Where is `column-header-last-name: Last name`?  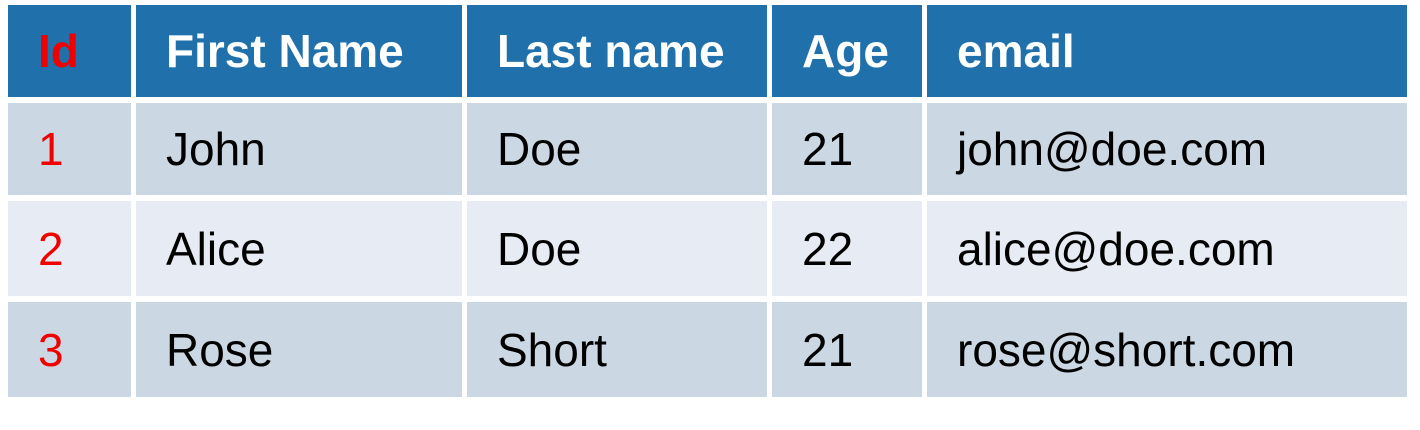
column-header-last-name: Last name is located at coordinates (617, 51).